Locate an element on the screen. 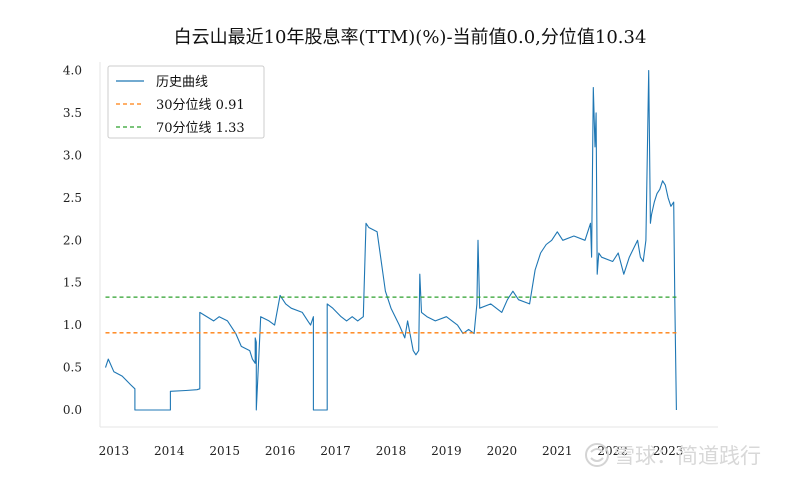 This screenshot has height=480, width=800. y-tick-label: 3.5 is located at coordinates (72, 113).